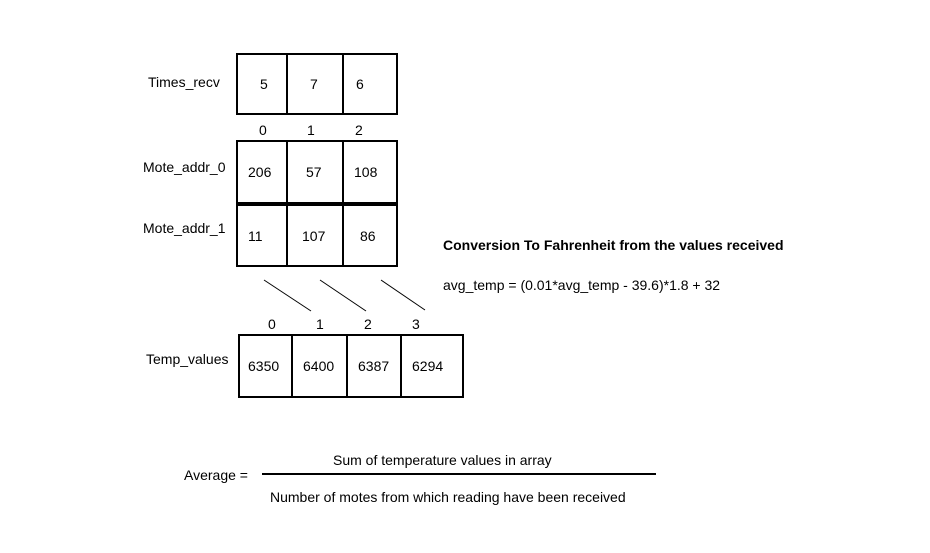 This screenshot has height=553, width=930. I want to click on temp-values-cell-2: 6387, so click(375, 366).